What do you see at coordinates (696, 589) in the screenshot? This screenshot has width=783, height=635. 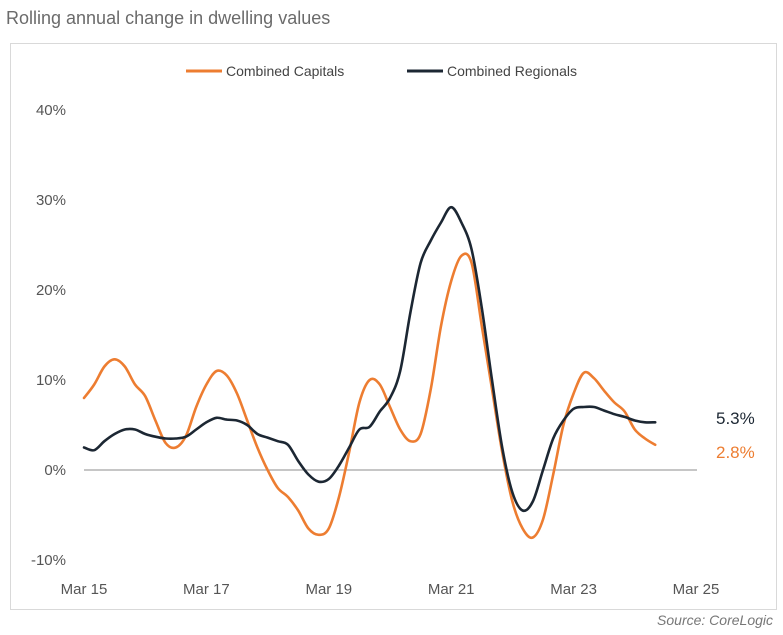 I see `x-tick-label: Mar 25` at bounding box center [696, 589].